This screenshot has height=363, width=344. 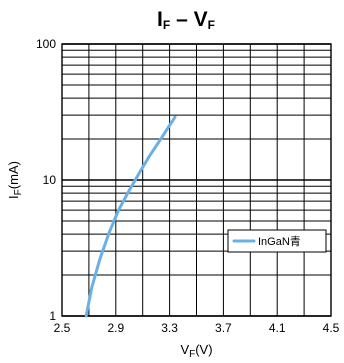 What do you see at coordinates (196, 351) in the screenshot?
I see `x-axis-label: VF(V)` at bounding box center [196, 351].